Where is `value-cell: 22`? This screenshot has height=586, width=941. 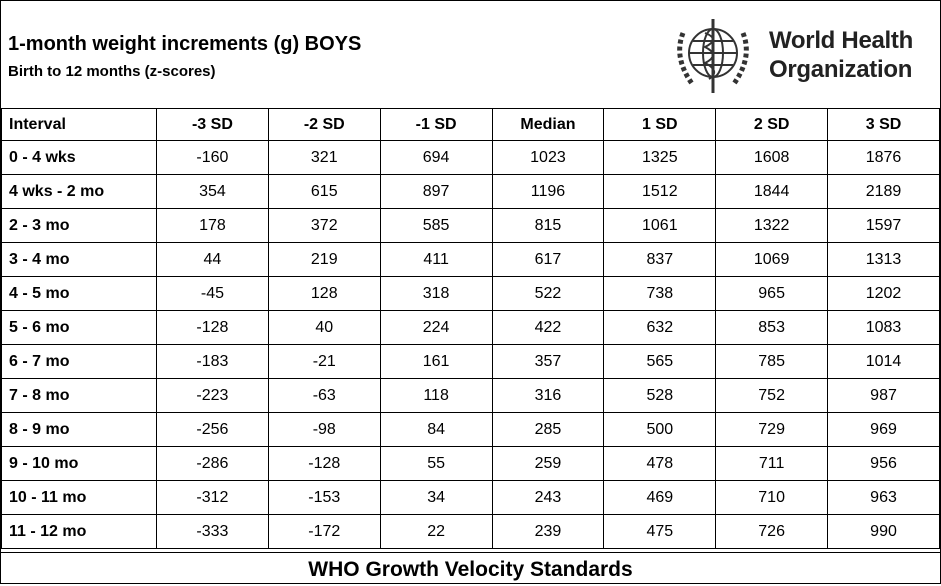 value-cell: 22 is located at coordinates (436, 531).